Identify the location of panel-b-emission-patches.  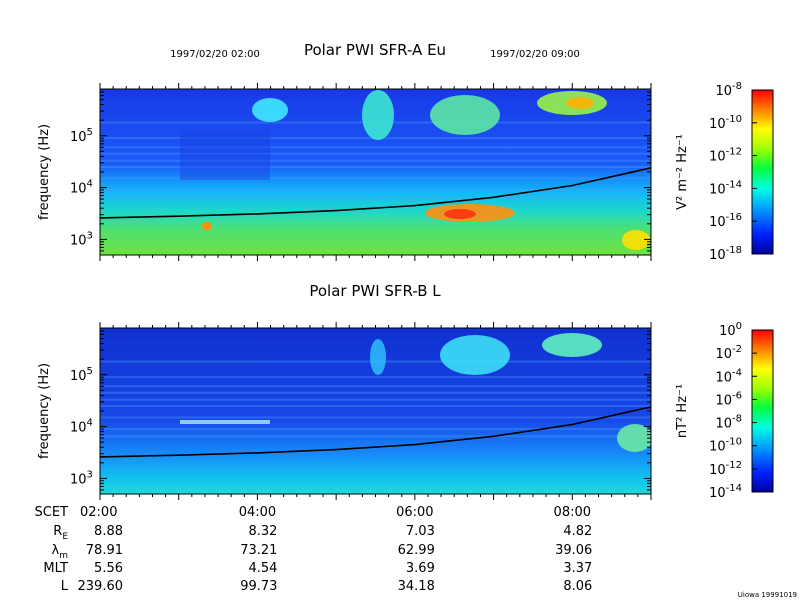
(415, 392).